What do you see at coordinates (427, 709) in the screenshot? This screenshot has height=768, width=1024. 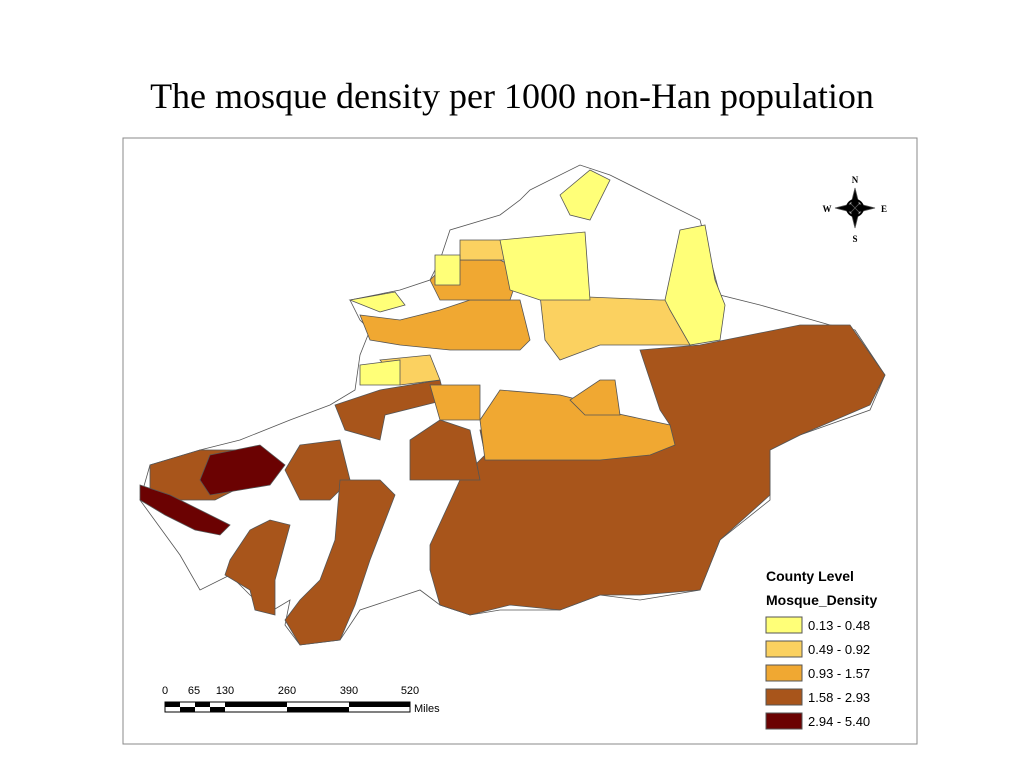 I see `scale-unit: Miles` at bounding box center [427, 709].